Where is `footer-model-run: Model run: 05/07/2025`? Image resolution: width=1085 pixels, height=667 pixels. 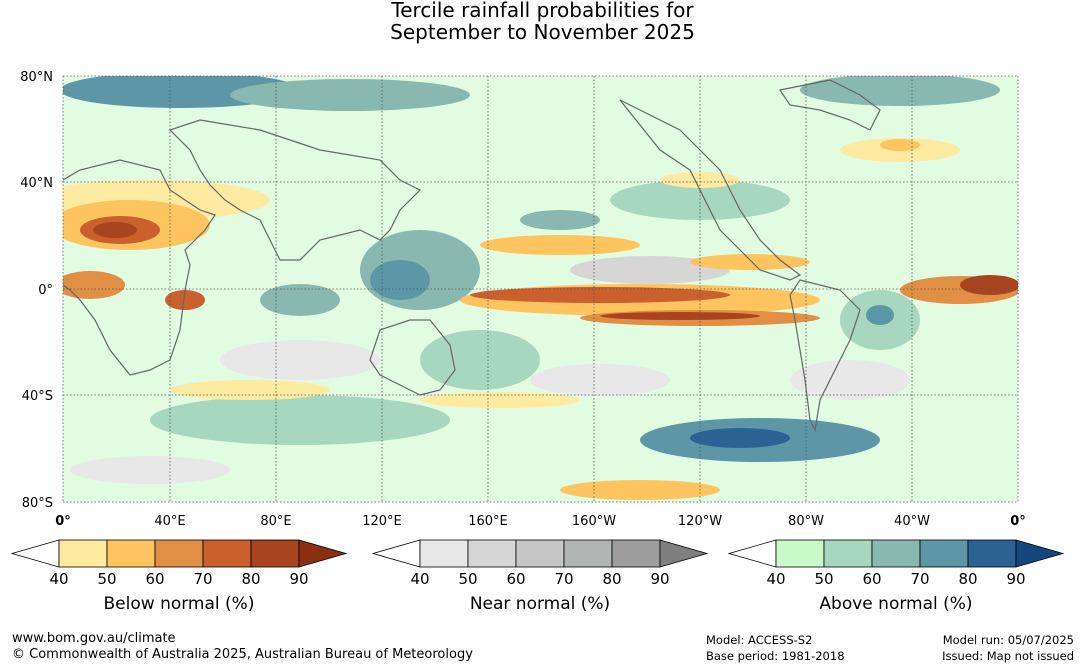
footer-model-run: Model run: 05/07/2025 is located at coordinates (1008, 640).